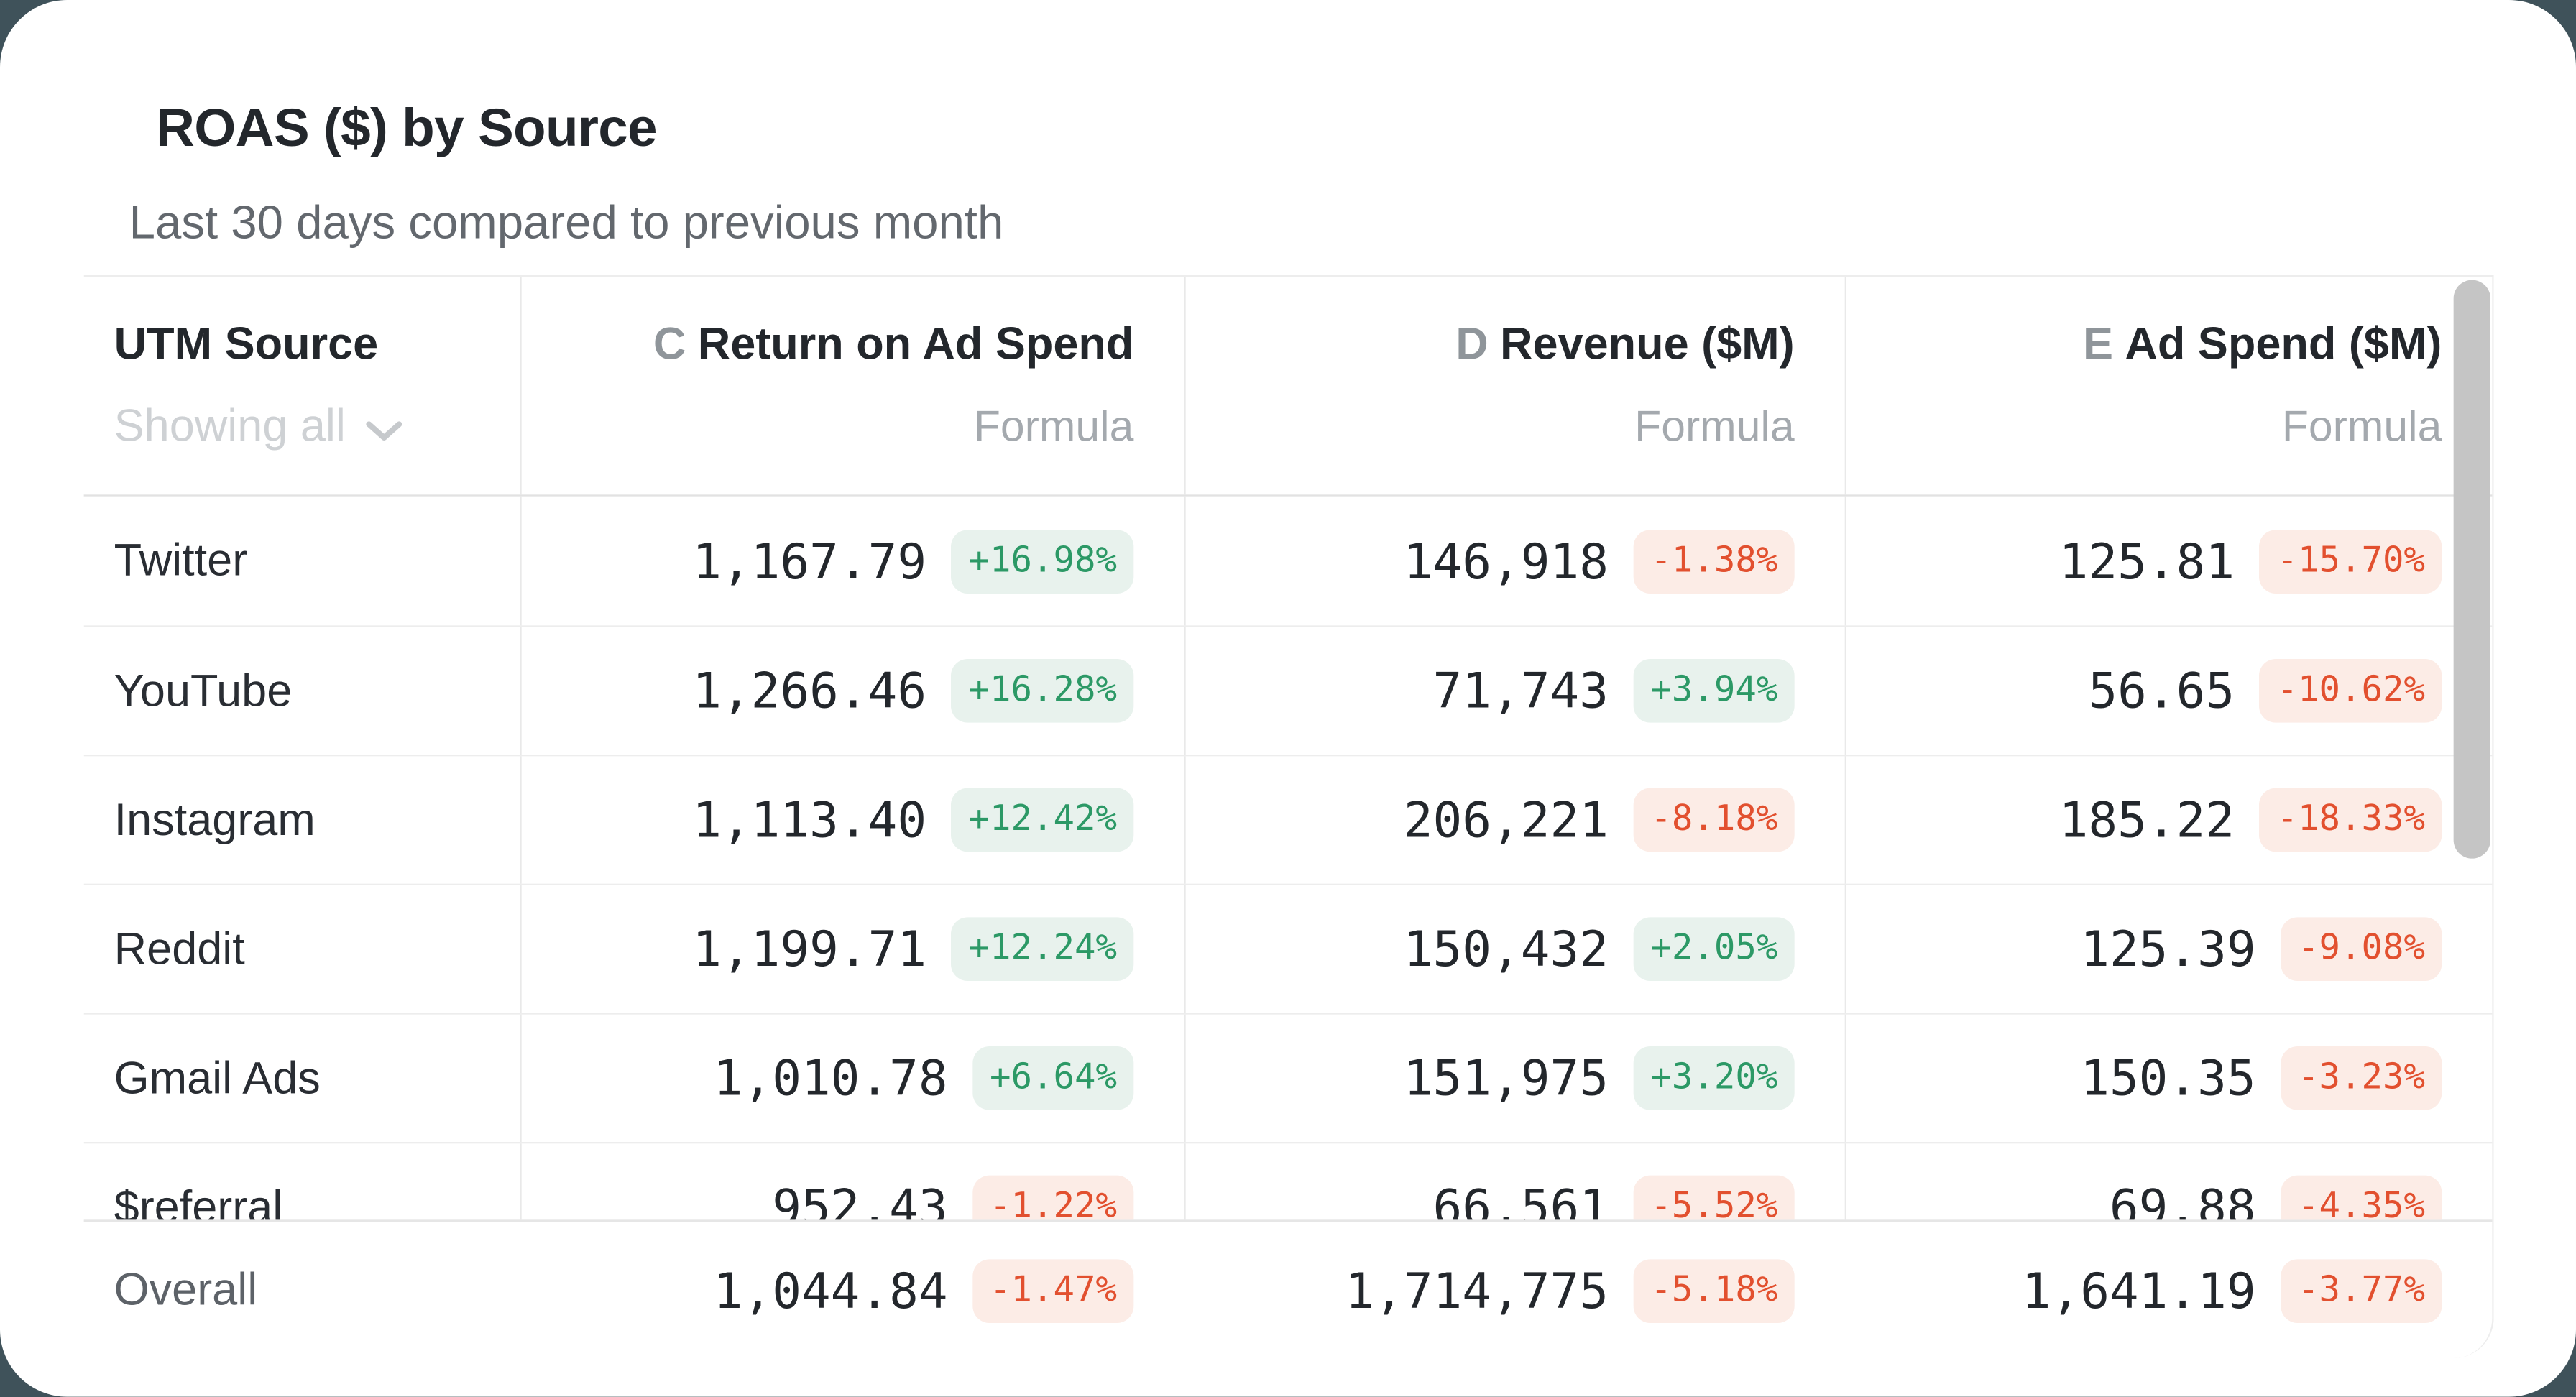  What do you see at coordinates (186, 1289) in the screenshot?
I see `overall-label: Overall` at bounding box center [186, 1289].